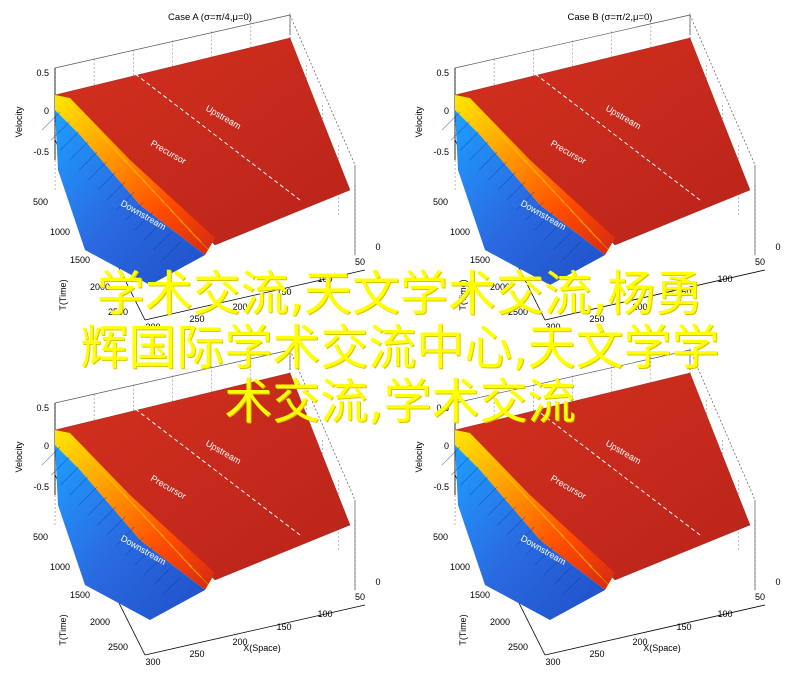  Describe the element at coordinates (610, 17) in the screenshot. I see `chart-title: Case B (σ=π/2,μ=0)` at that location.